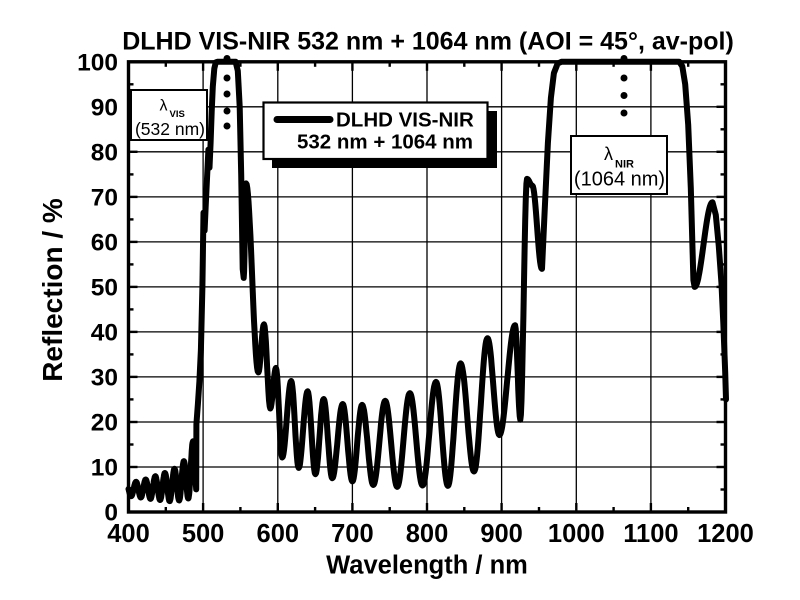 The height and width of the screenshot is (600, 800). What do you see at coordinates (352, 534) in the screenshot?
I see `svg-text: 700` at bounding box center [352, 534].